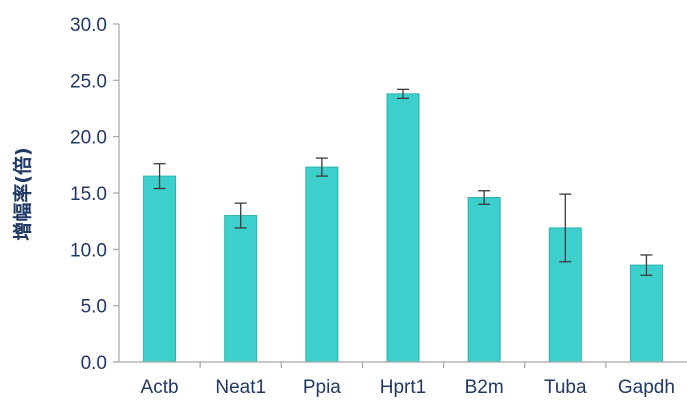 The height and width of the screenshot is (400, 687). I want to click on error-bar-hprt1, so click(403, 94).